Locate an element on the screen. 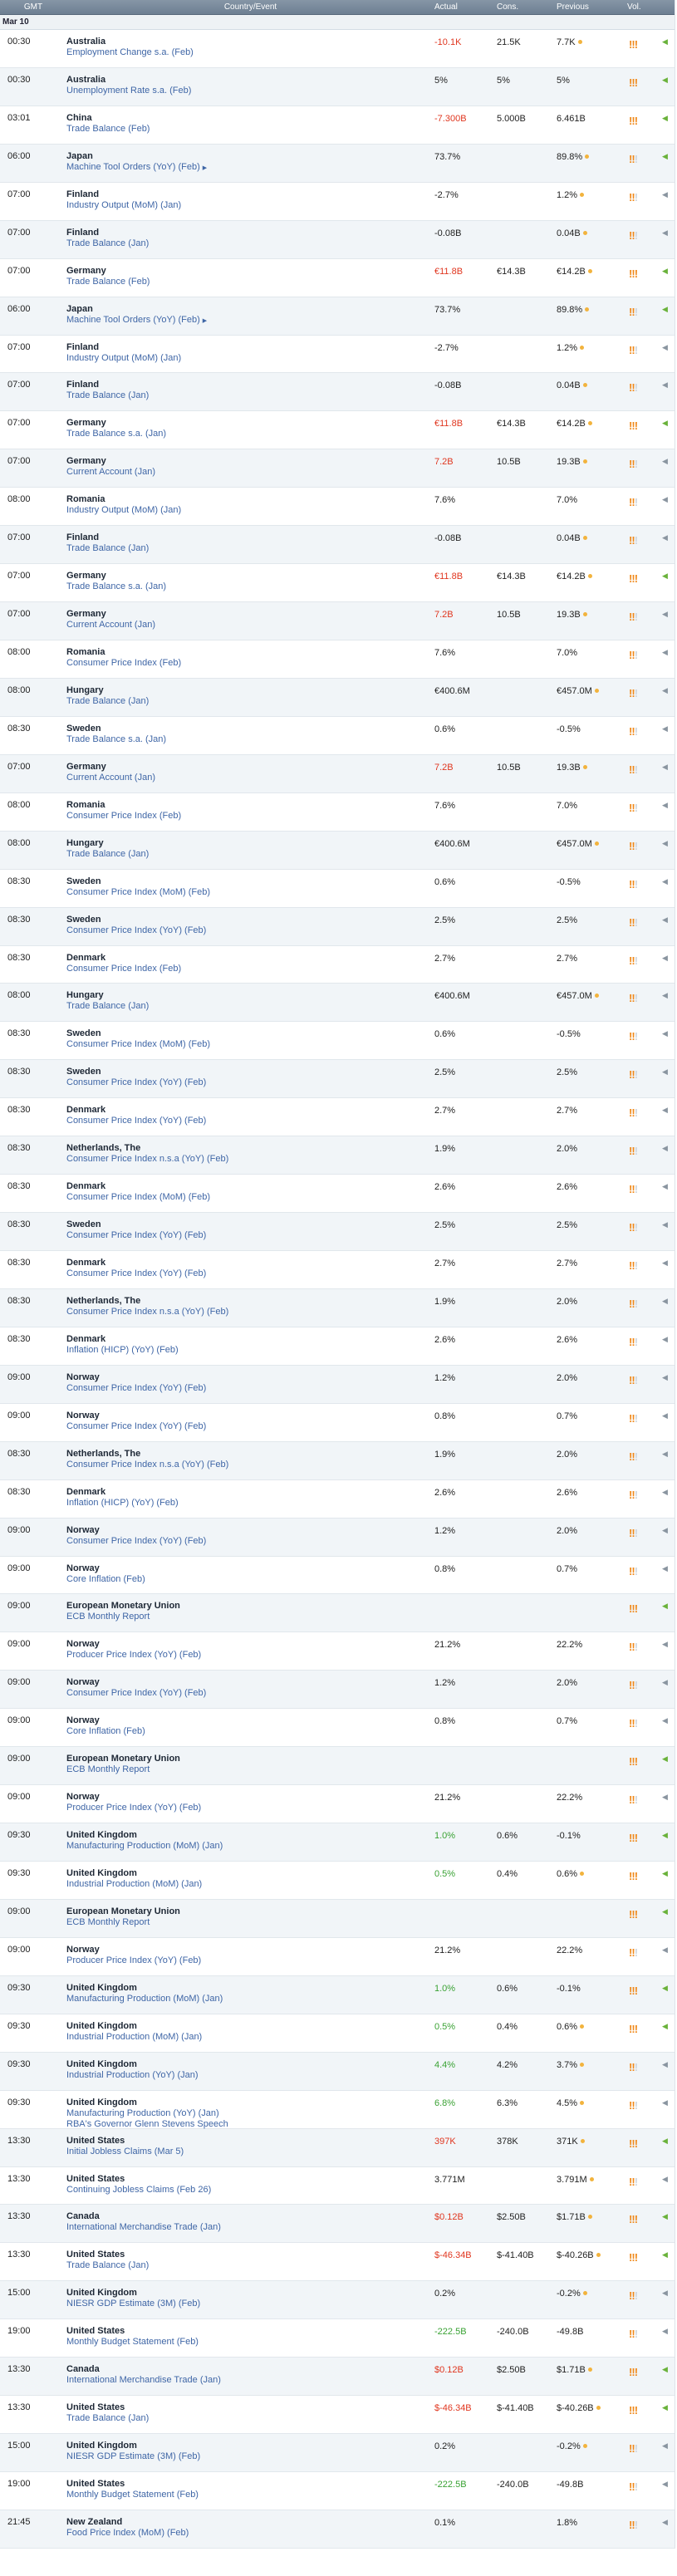 The image size is (677, 2576). event-link: Producer Price Index (YoY) (Feb) is located at coordinates (134, 1655).